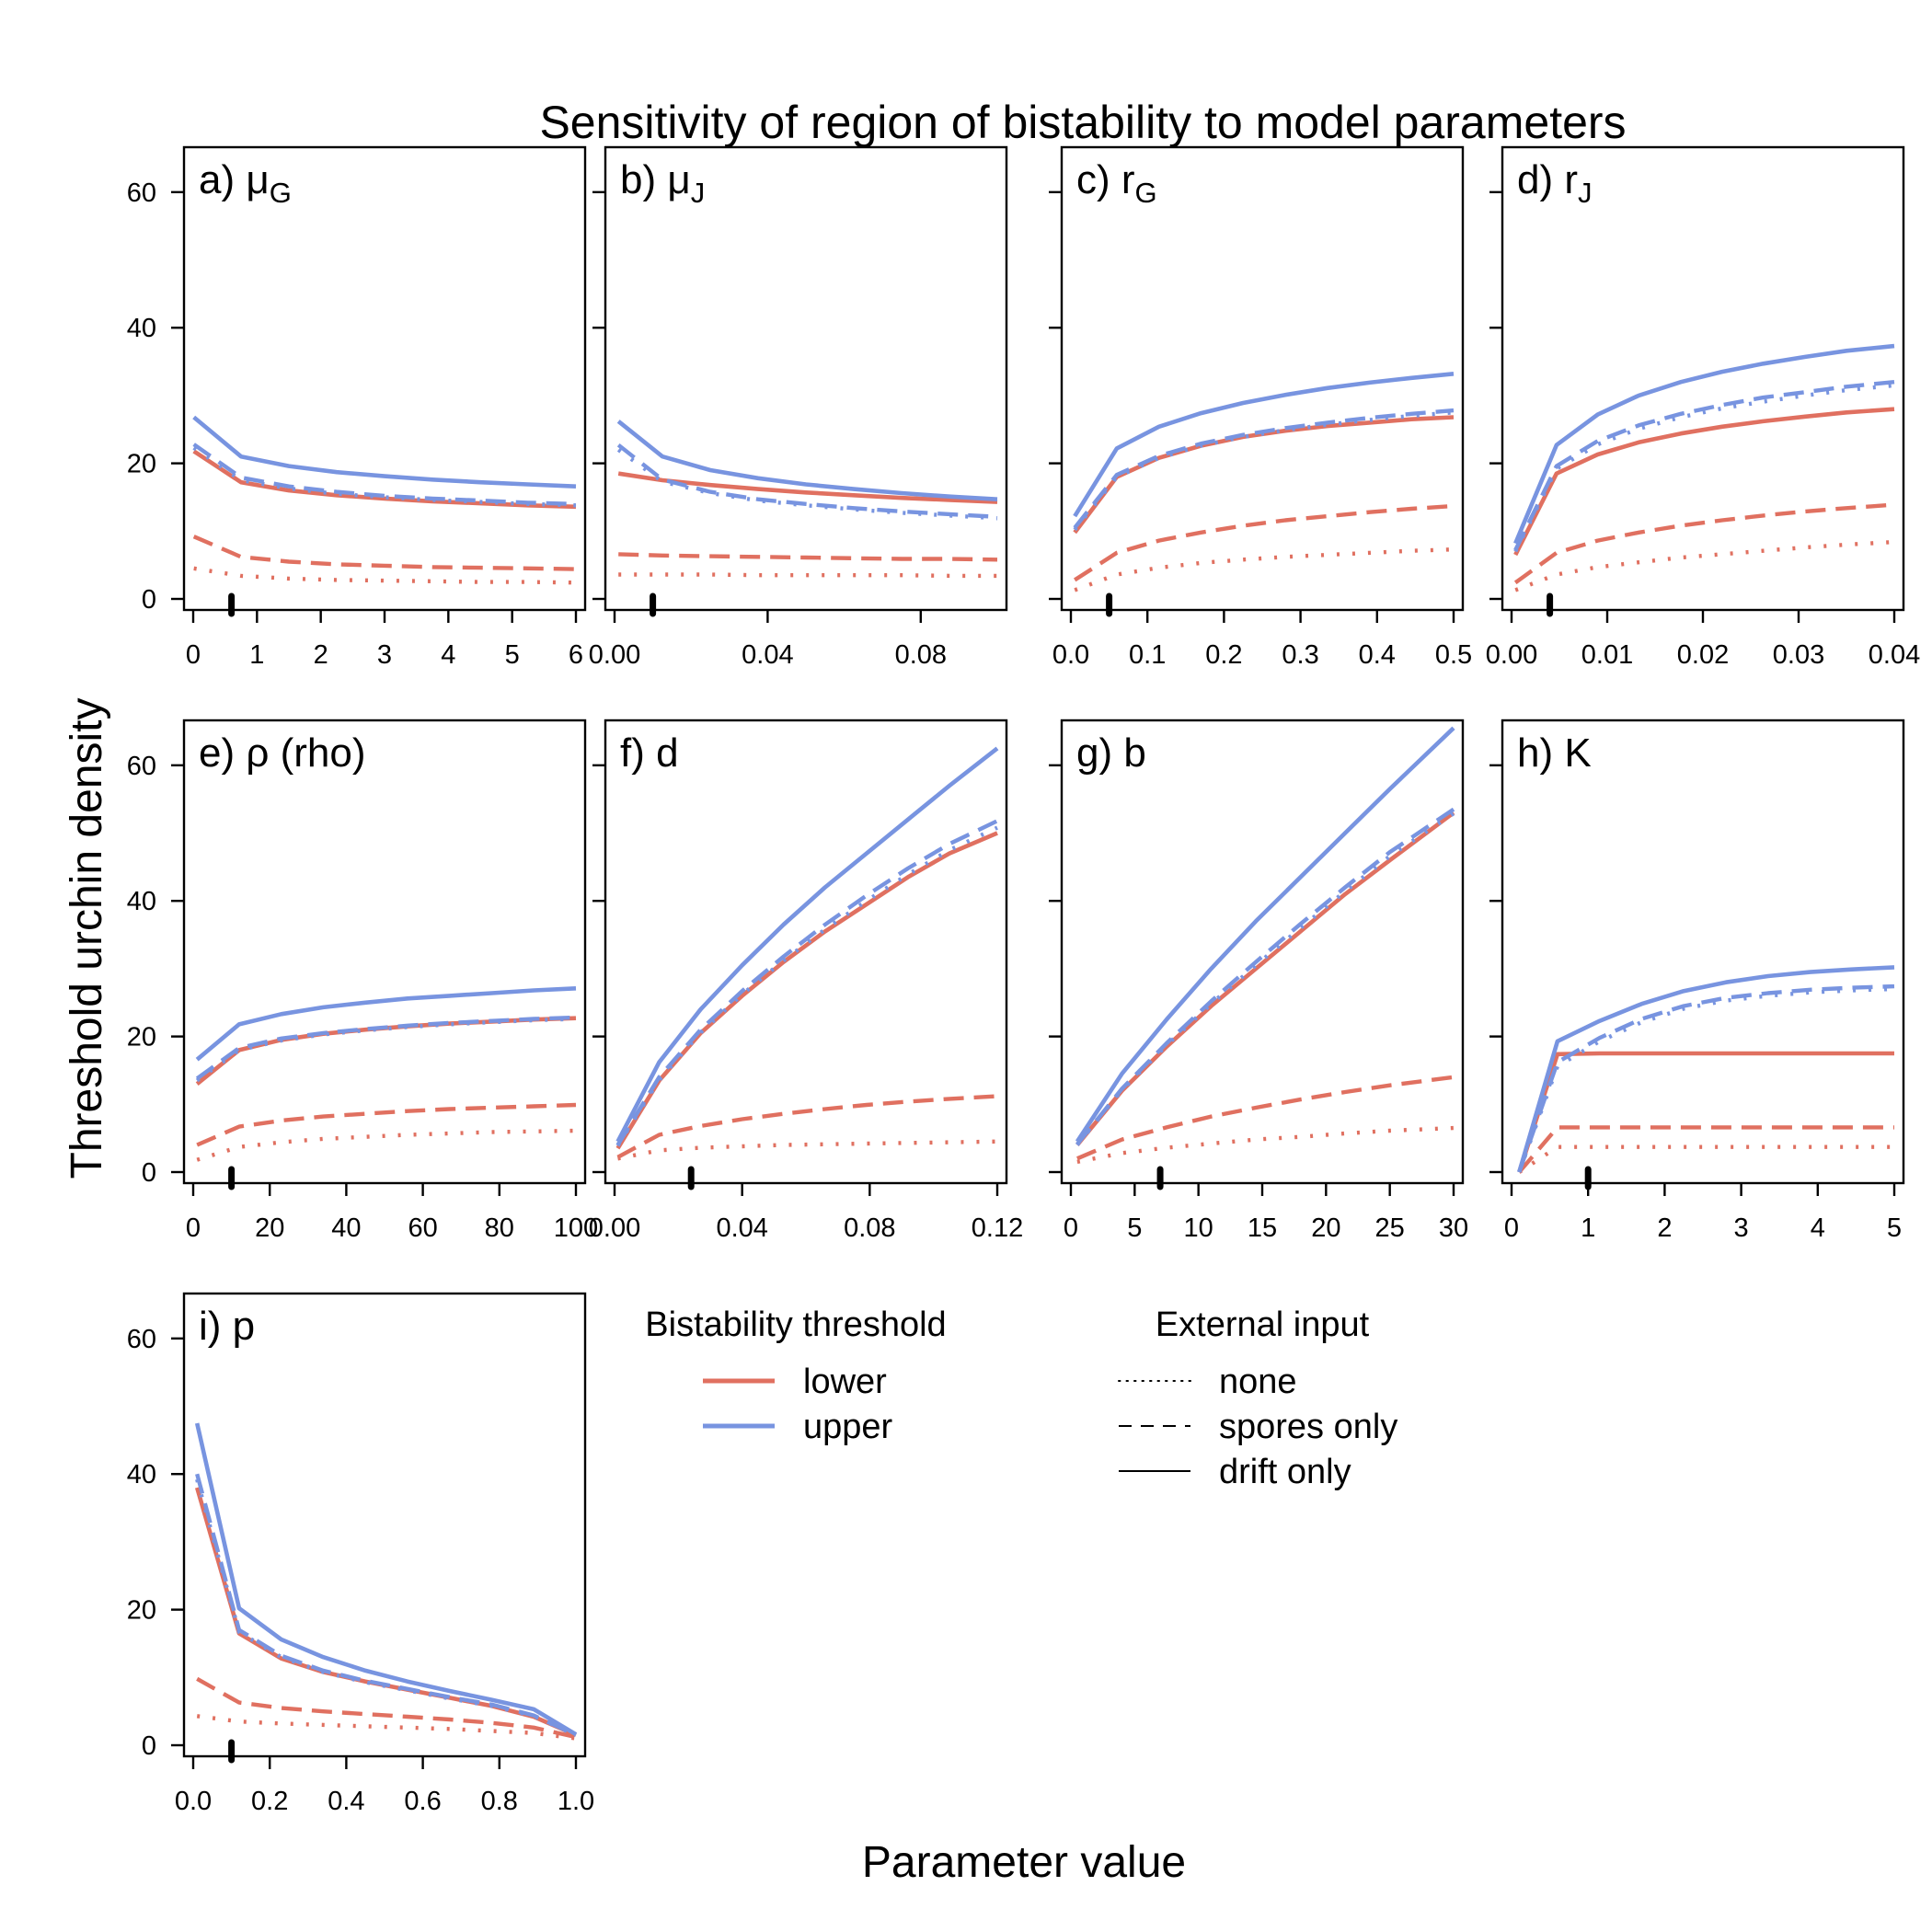 Image resolution: width=1932 pixels, height=1932 pixels. I want to click on x-tick-label: 0.03, so click(1798, 655).